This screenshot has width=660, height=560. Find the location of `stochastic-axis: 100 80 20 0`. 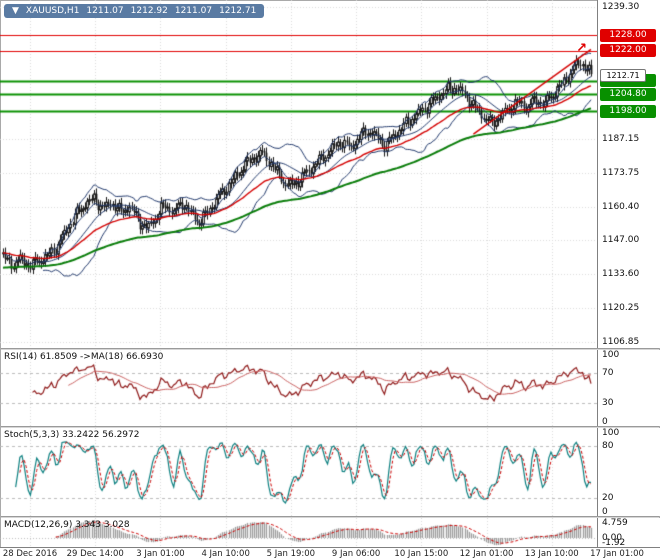

stochastic-axis: 100 80 20 0 is located at coordinates (628, 472).